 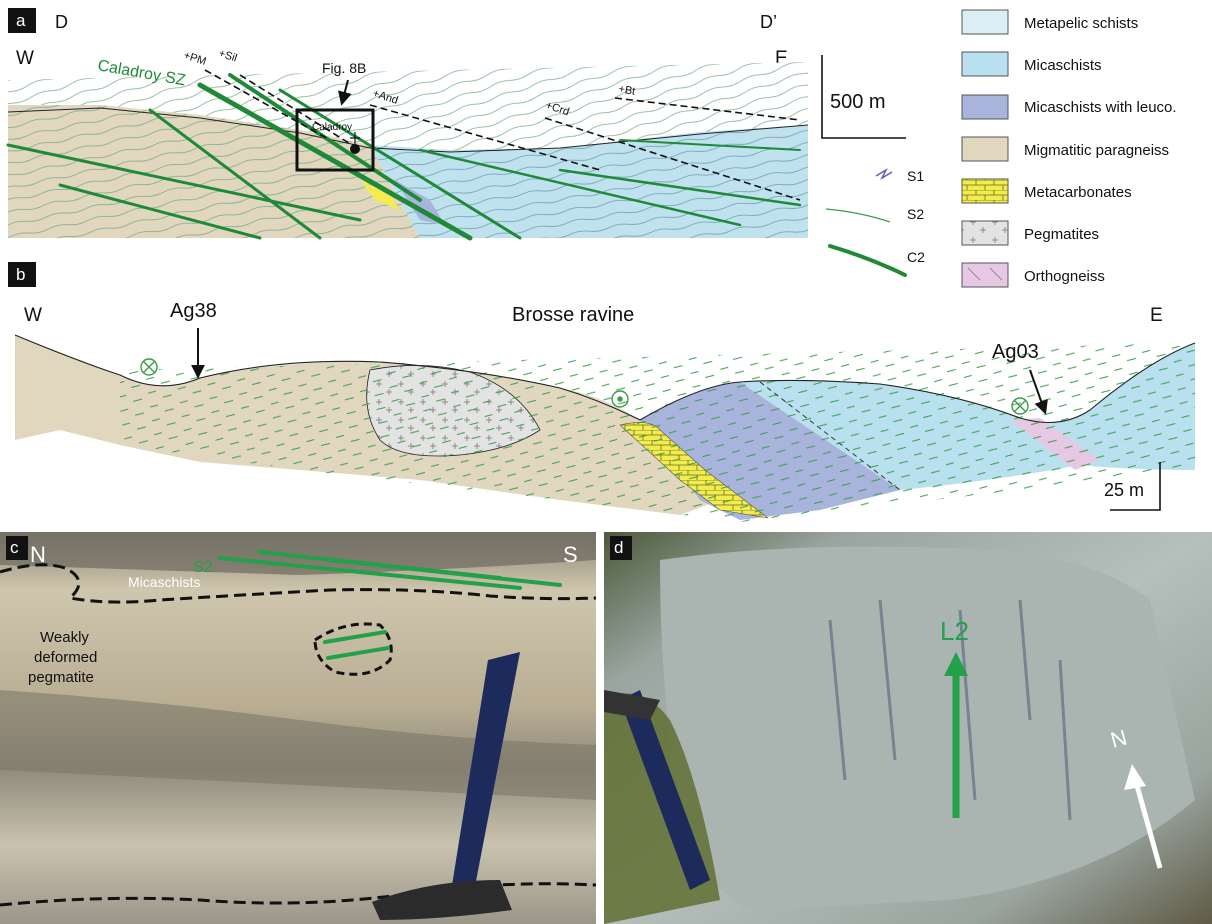 What do you see at coordinates (915, 176) in the screenshot?
I see `s1-label: S1` at bounding box center [915, 176].